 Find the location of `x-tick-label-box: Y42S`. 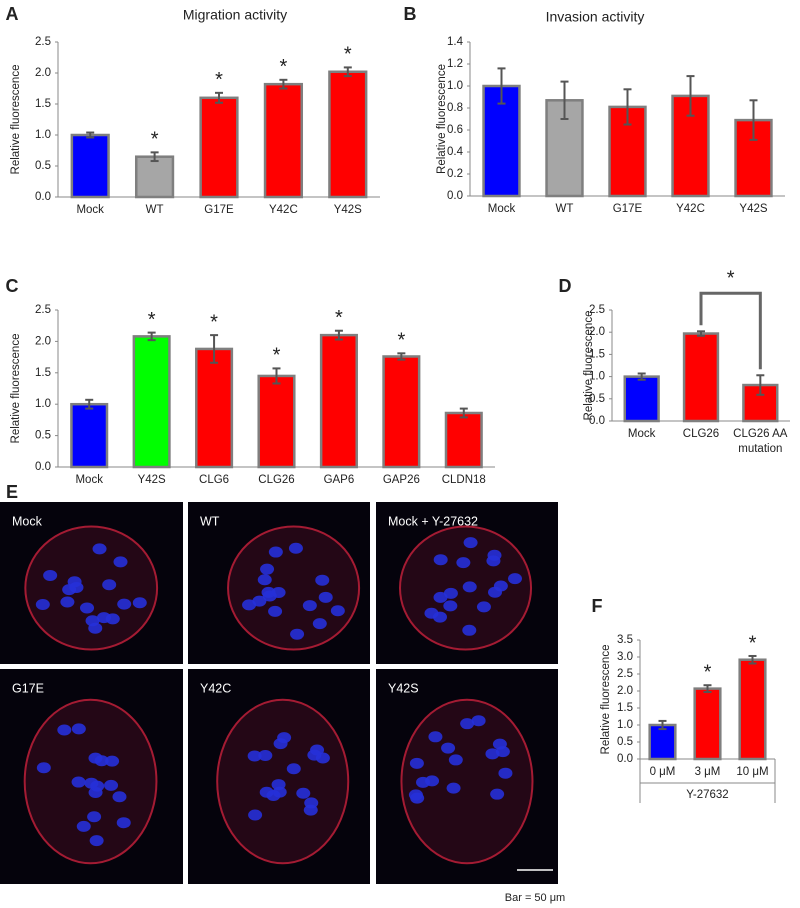

x-tick-label-box: Y42S is located at coordinates (152, 480).